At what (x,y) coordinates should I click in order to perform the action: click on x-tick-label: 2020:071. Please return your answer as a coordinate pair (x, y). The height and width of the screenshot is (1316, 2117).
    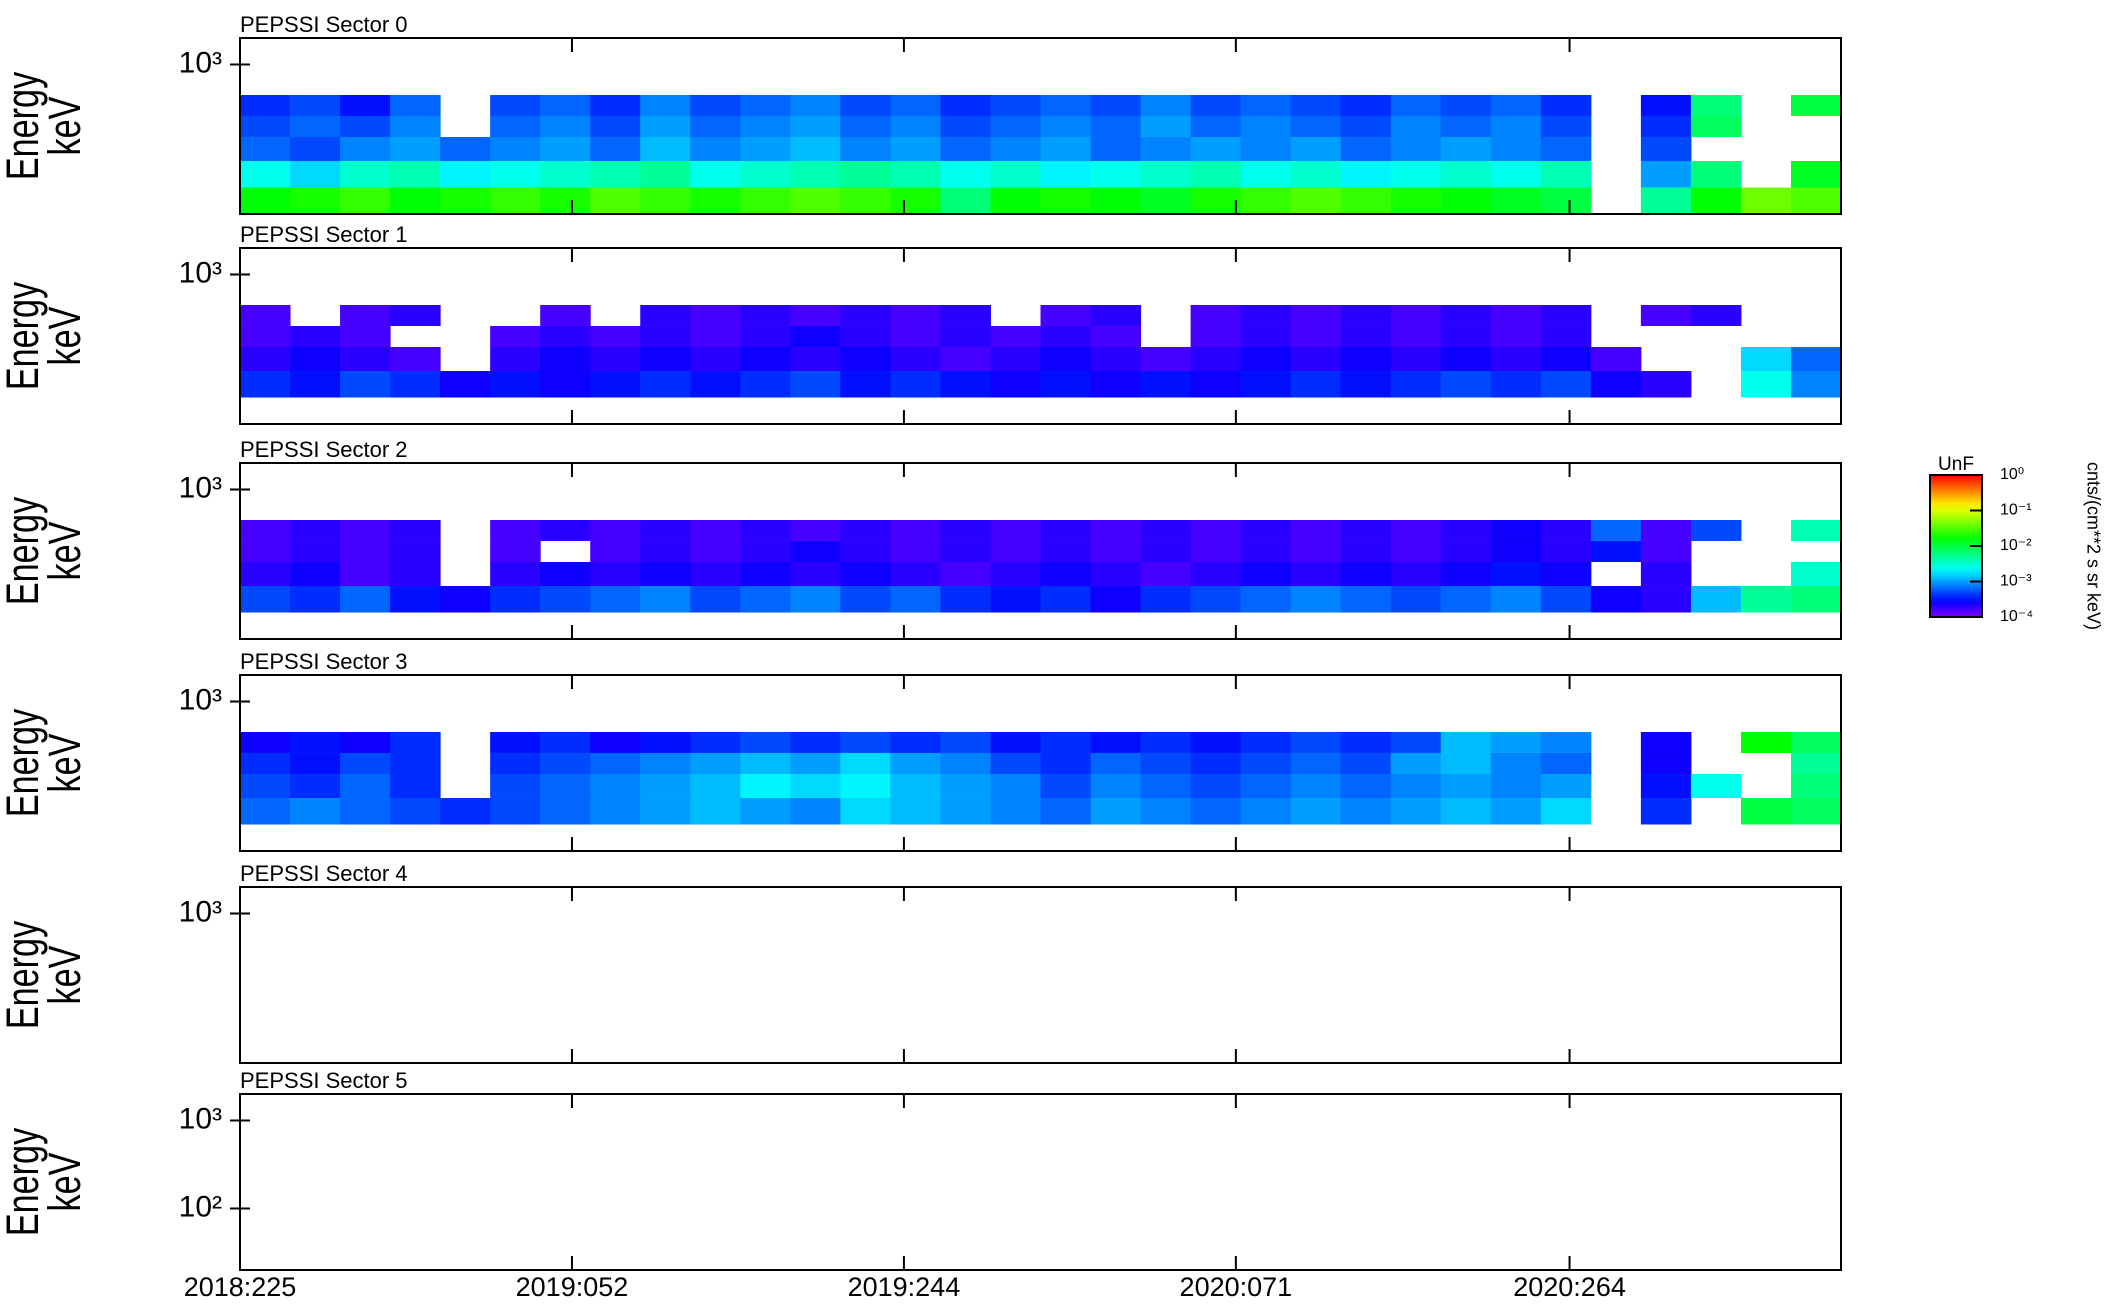
    Looking at the image, I should click on (1236, 1287).